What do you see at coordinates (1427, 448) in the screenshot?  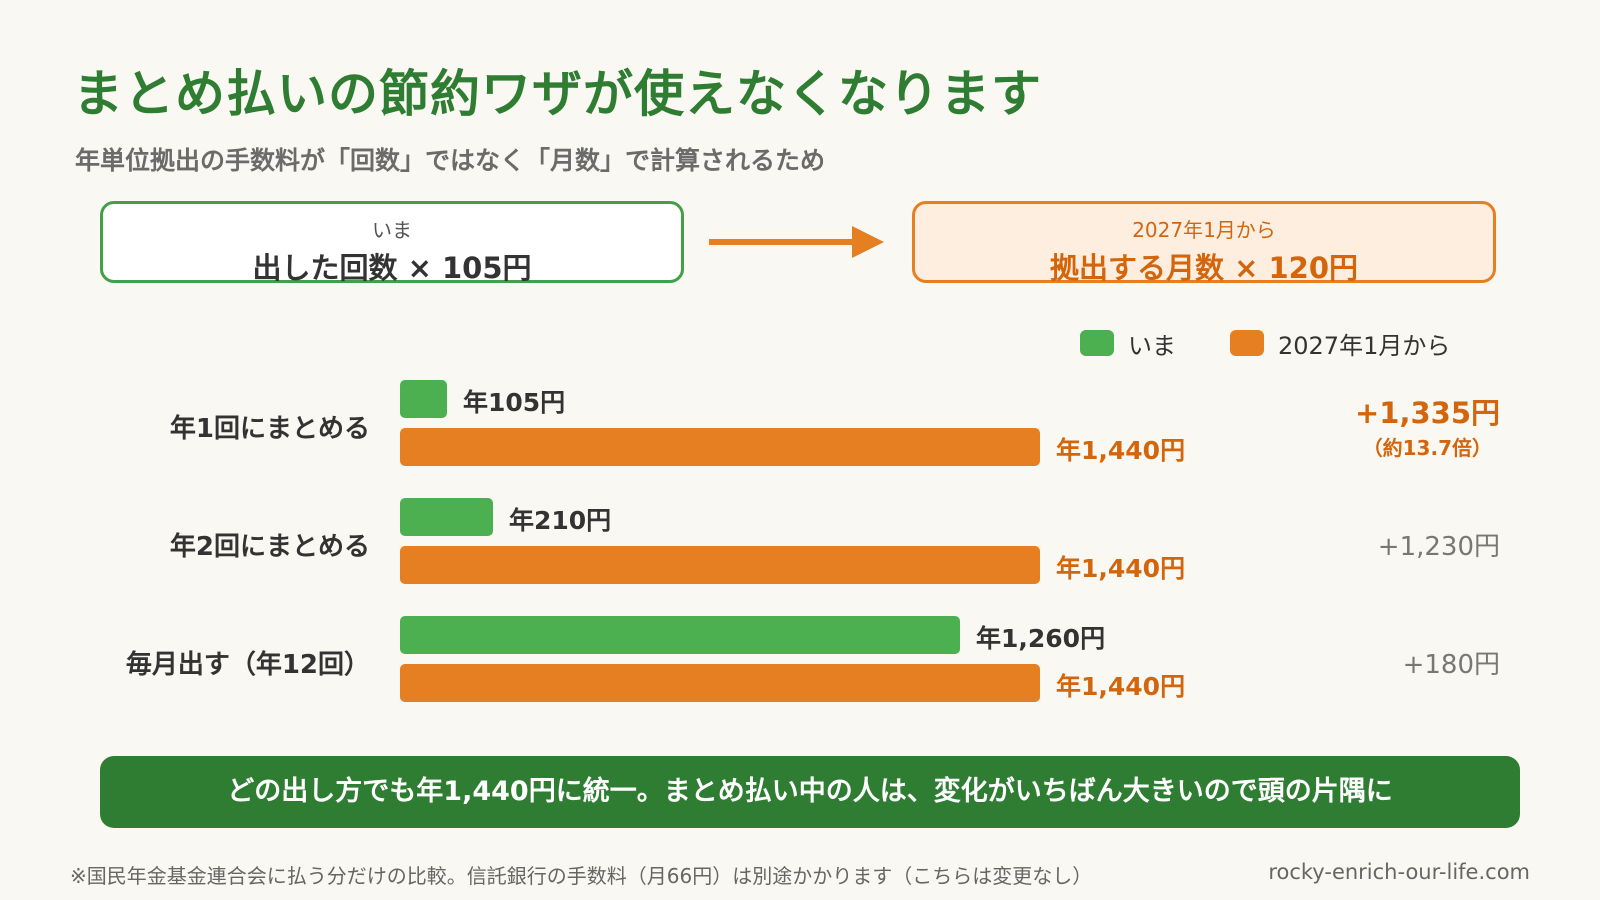 I see `difference-note: （約13.7倍）` at bounding box center [1427, 448].